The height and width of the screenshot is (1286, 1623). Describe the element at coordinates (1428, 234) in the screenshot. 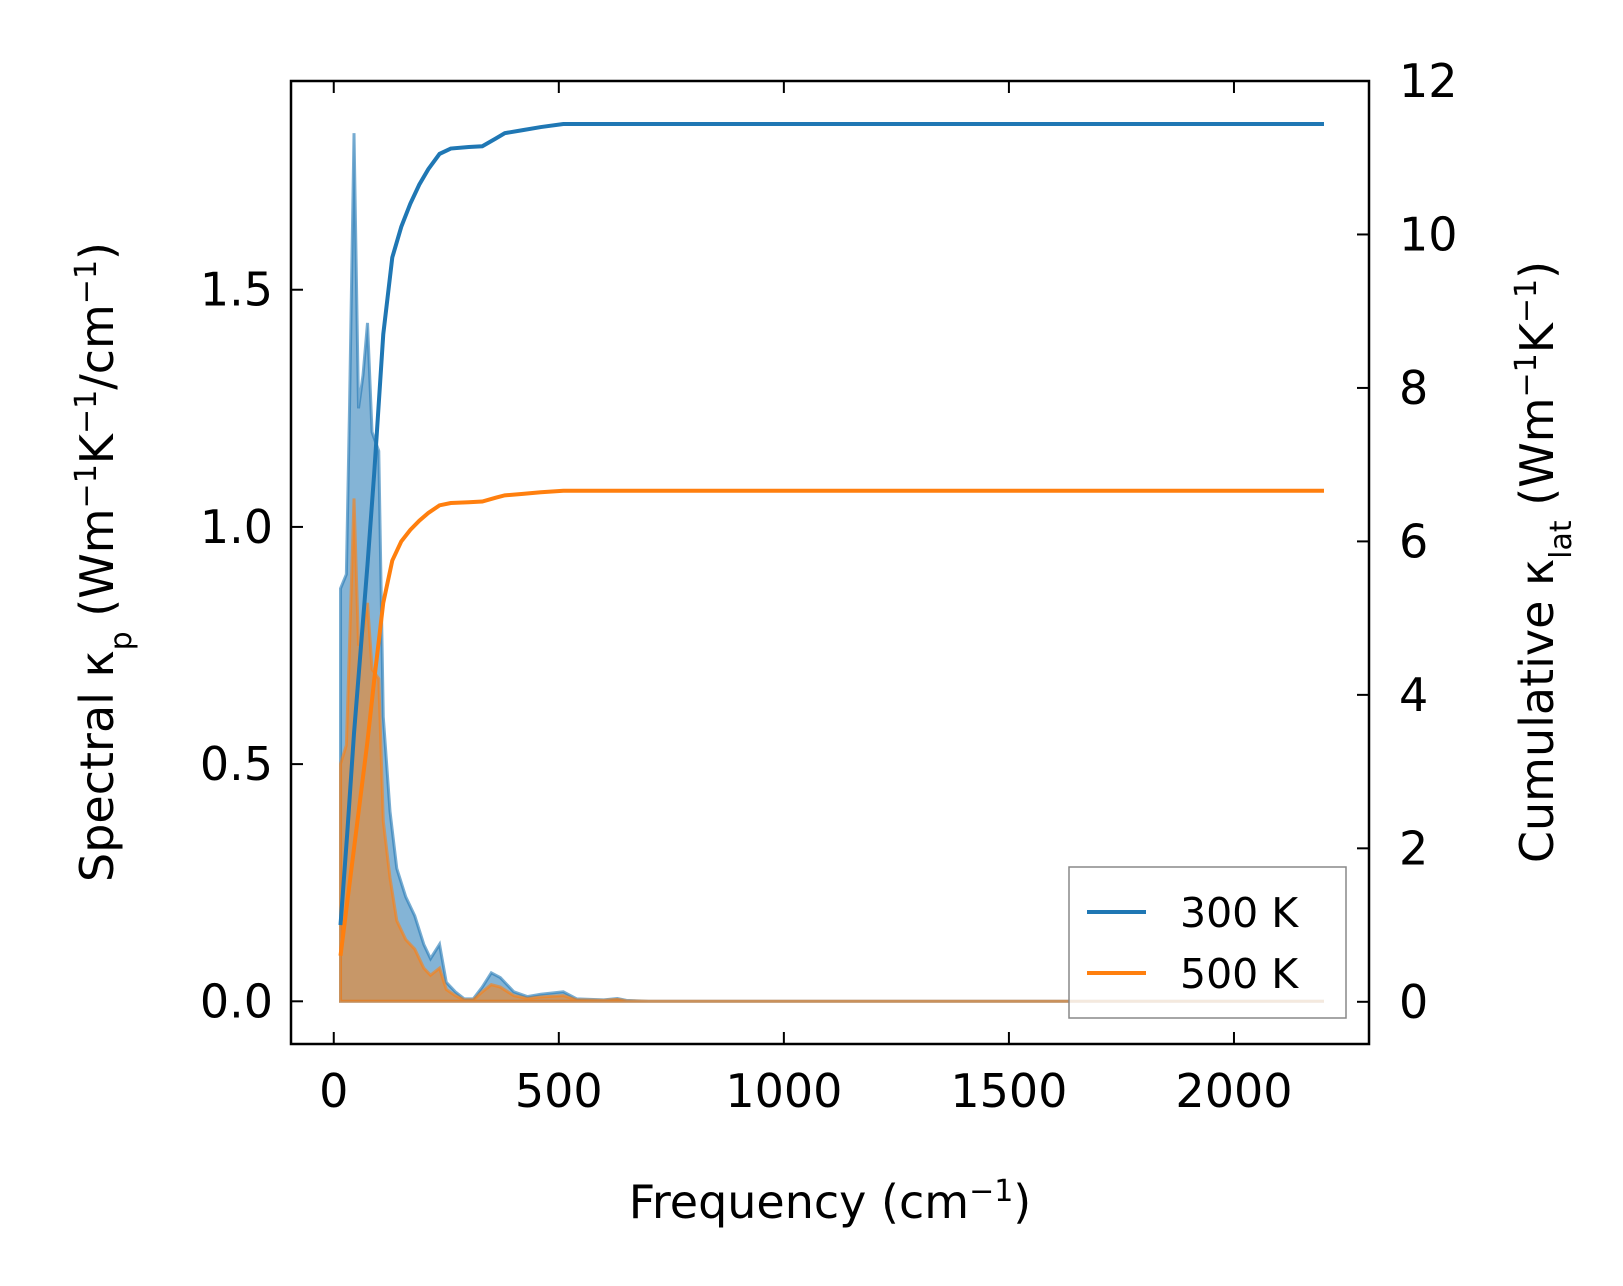

I see `y-right-tick-label: 10` at that location.